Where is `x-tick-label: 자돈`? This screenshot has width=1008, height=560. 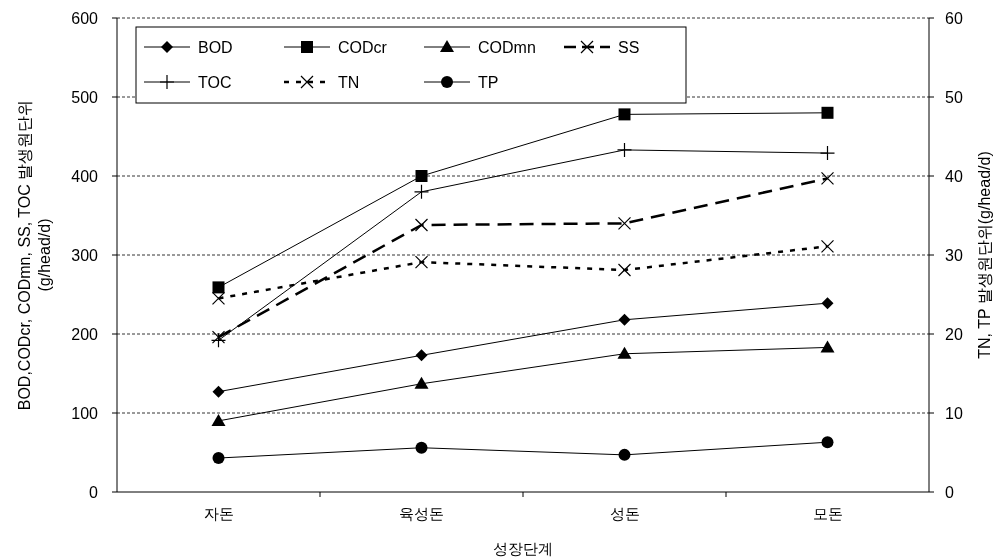
x-tick-label: 자돈 is located at coordinates (218, 513).